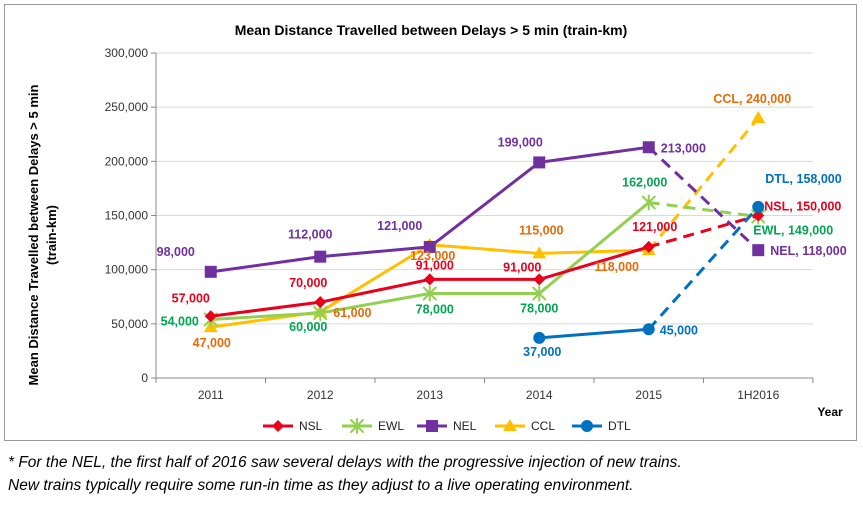 The width and height of the screenshot is (863, 505). Describe the element at coordinates (539, 395) in the screenshot. I see `x-tick-label: 2014` at that location.